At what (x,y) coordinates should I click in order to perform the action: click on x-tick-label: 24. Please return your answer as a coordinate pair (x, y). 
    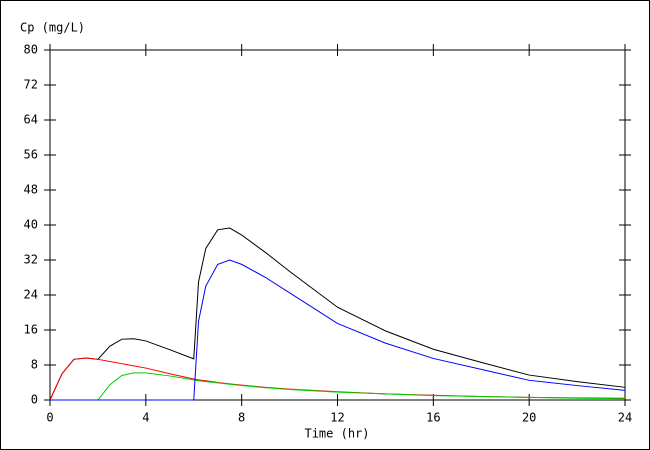
    Looking at the image, I should click on (625, 418).